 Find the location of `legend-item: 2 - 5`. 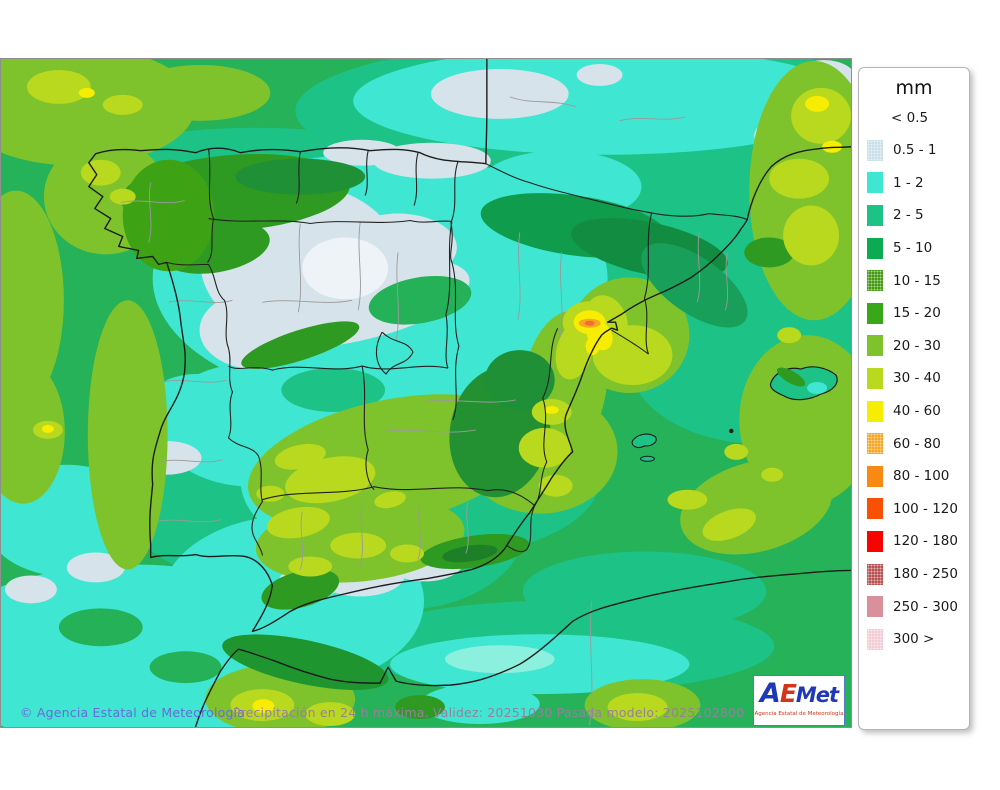

legend-item: 2 - 5 is located at coordinates (914, 215).